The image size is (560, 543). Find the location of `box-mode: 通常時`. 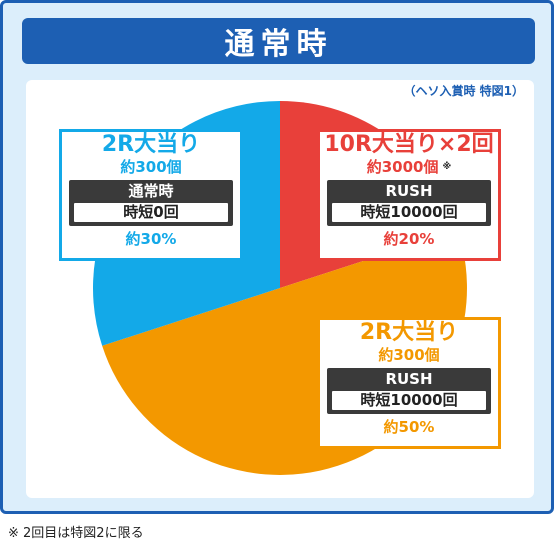

box-mode: 通常時 is located at coordinates (151, 191).